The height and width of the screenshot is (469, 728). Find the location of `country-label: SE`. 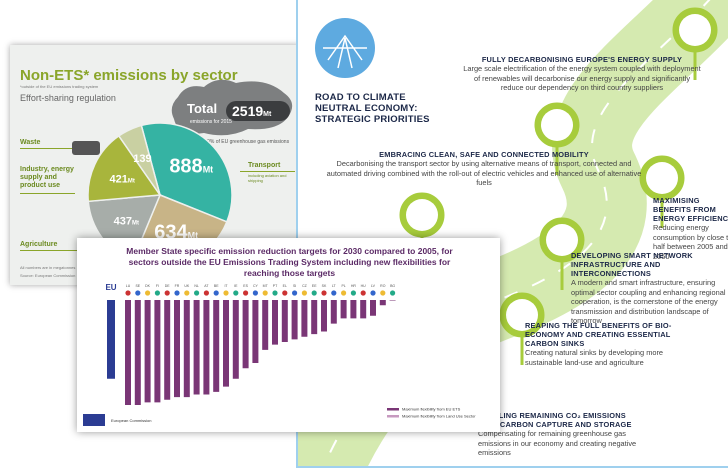

country-label: SE is located at coordinates (137, 286).